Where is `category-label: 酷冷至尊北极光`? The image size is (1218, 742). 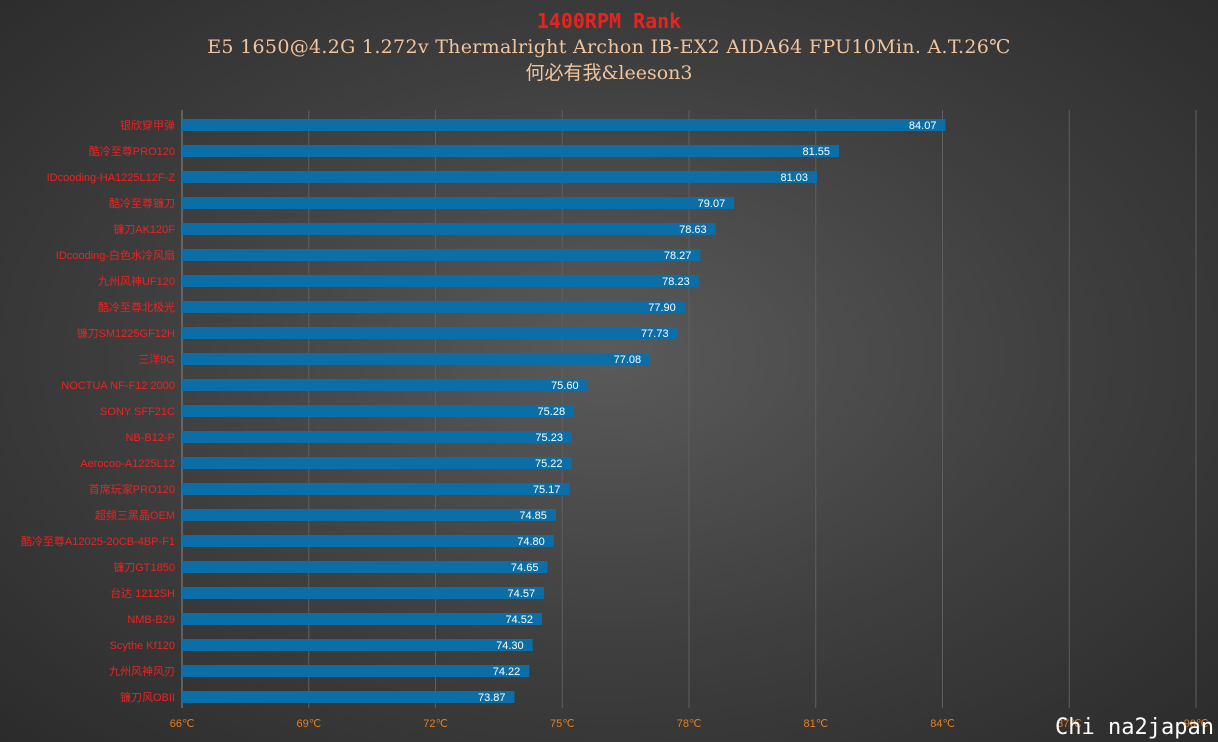 category-label: 酷冷至尊北极光 is located at coordinates (136, 307).